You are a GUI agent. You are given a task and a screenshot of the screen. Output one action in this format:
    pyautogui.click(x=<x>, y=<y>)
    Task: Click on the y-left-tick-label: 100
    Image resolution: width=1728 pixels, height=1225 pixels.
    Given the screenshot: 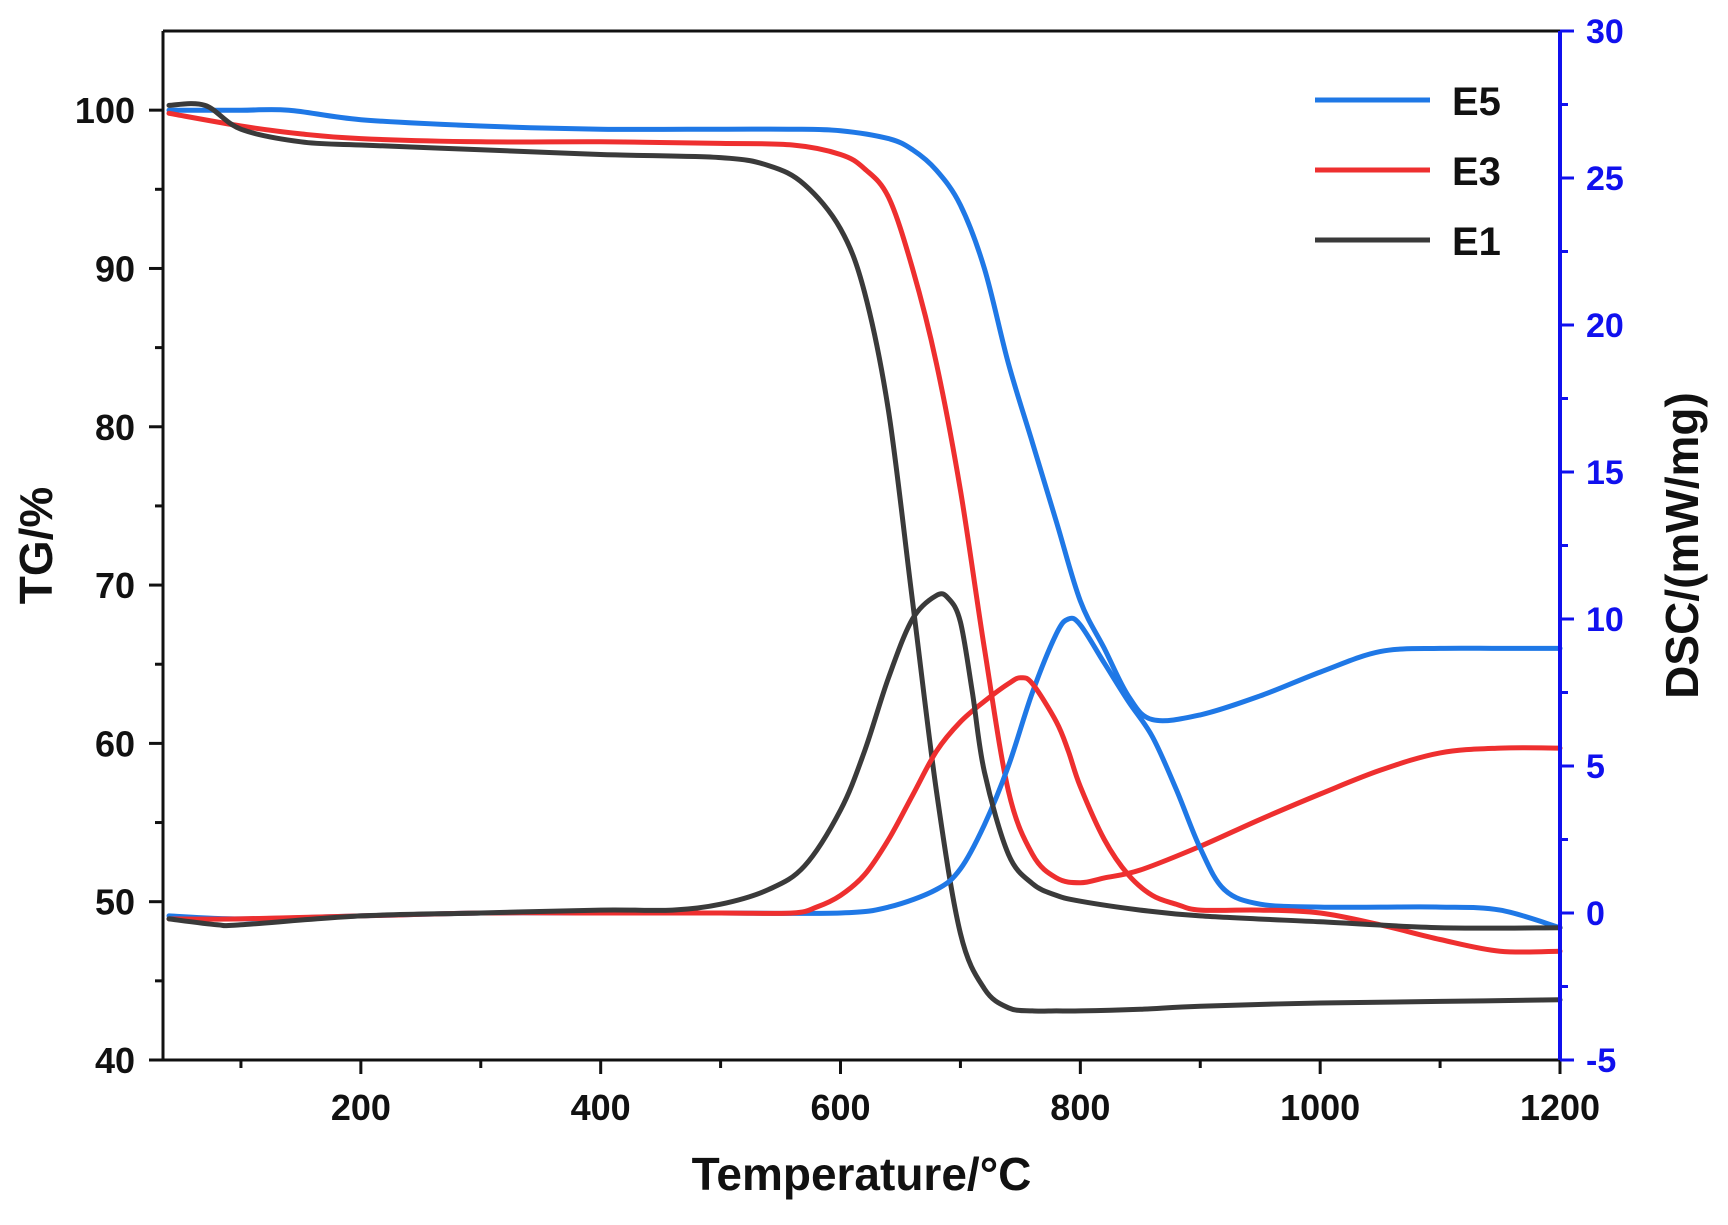 What is the action you would take?
    pyautogui.click(x=105, y=110)
    